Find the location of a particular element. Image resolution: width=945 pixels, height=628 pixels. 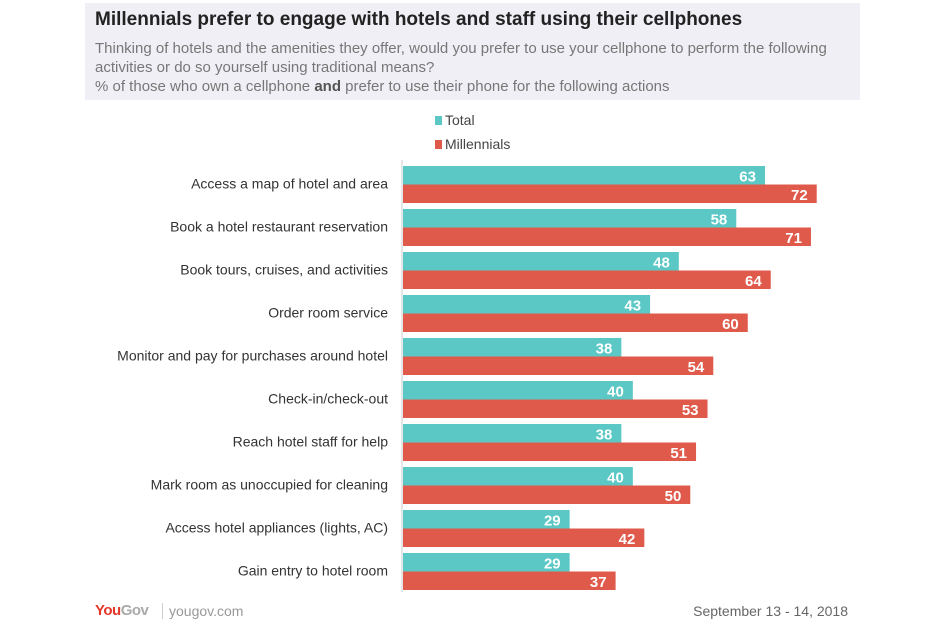

footer-url: yougov.com is located at coordinates (202, 611).